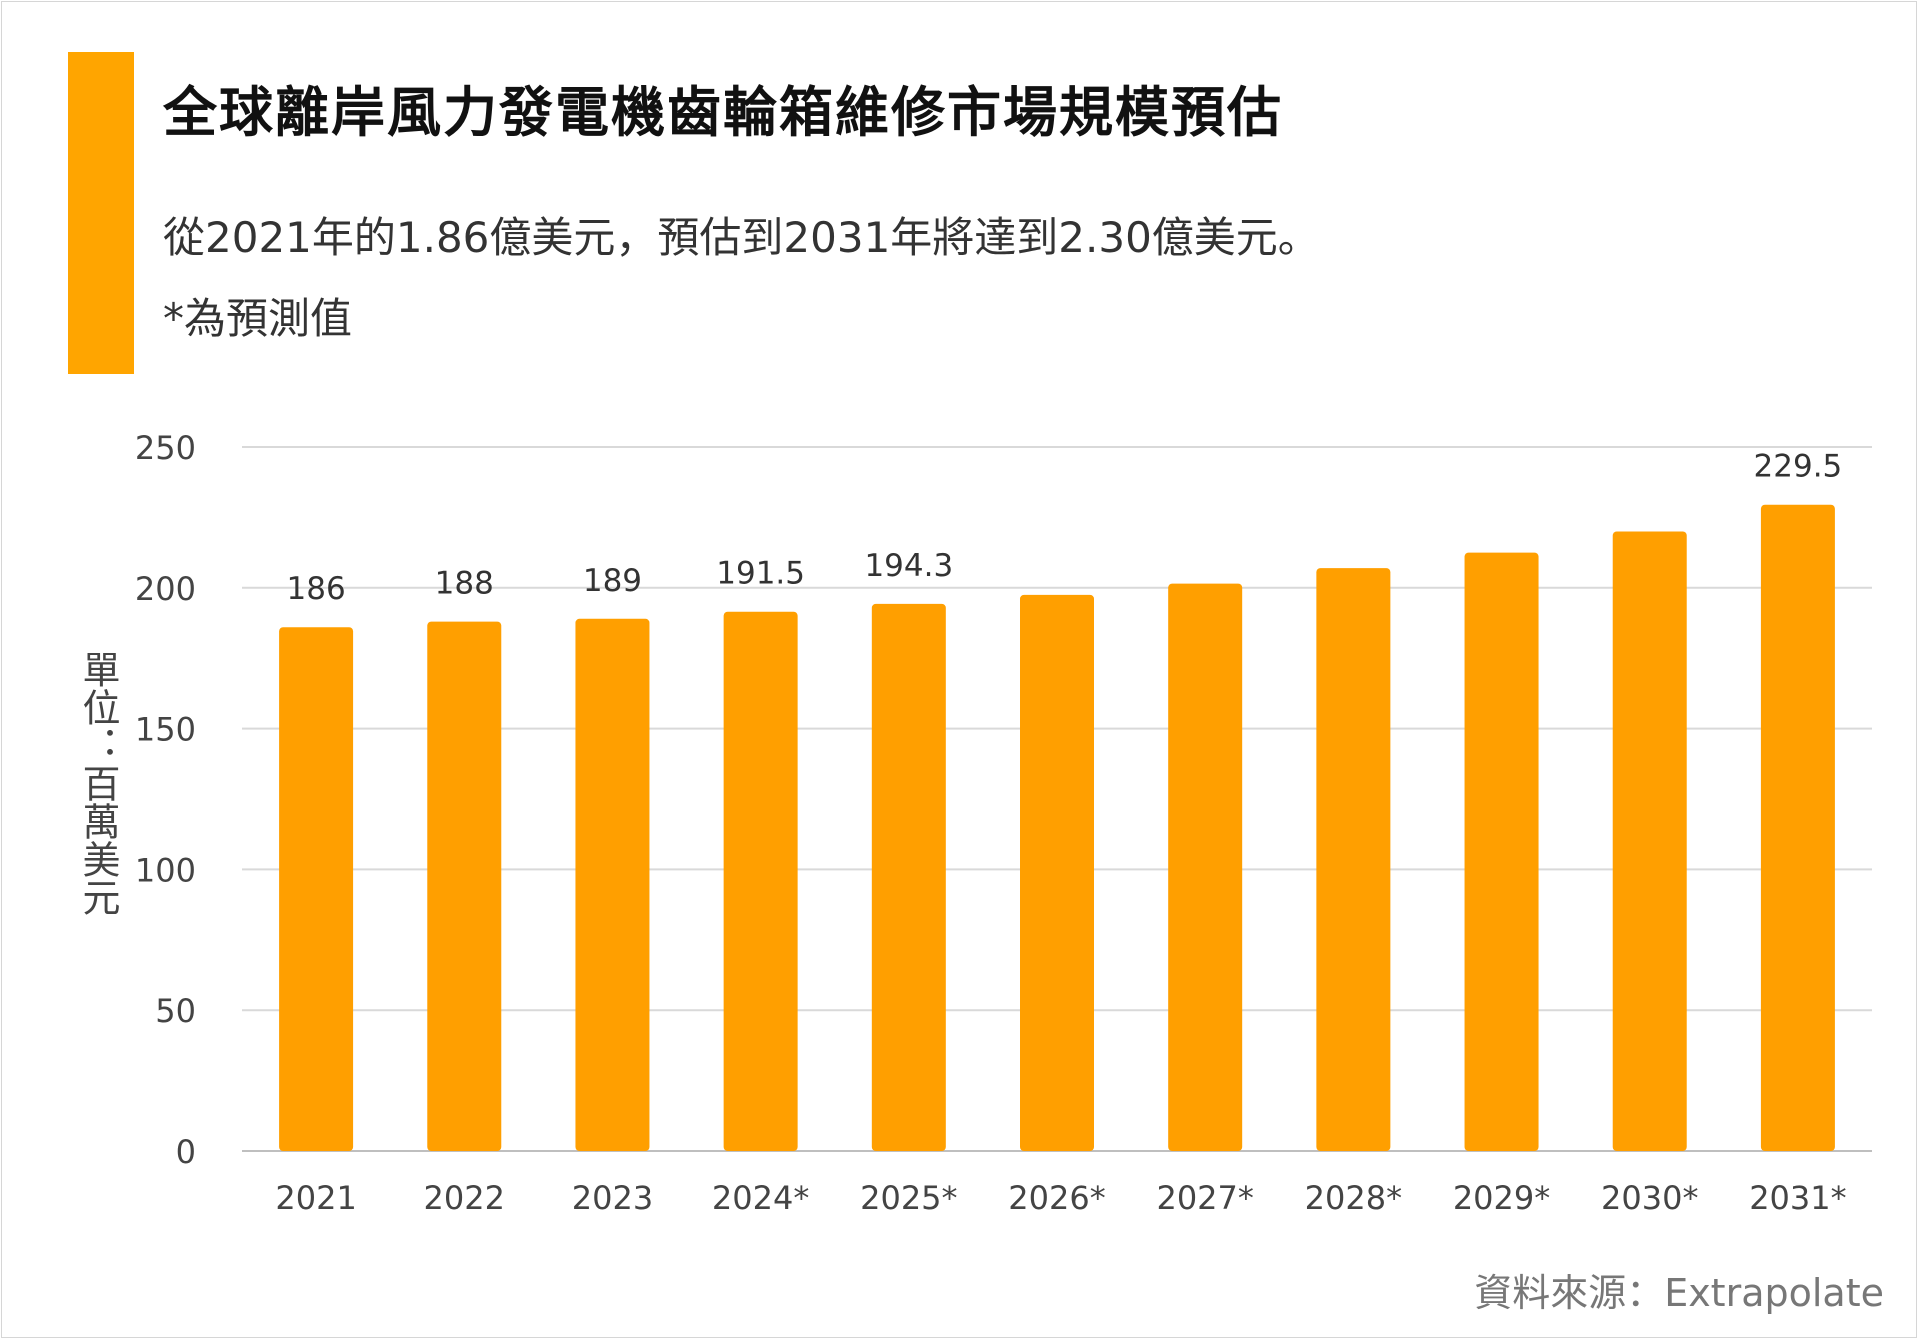  What do you see at coordinates (1056, 1198) in the screenshot?
I see `x-tick-label: 2026*` at bounding box center [1056, 1198].